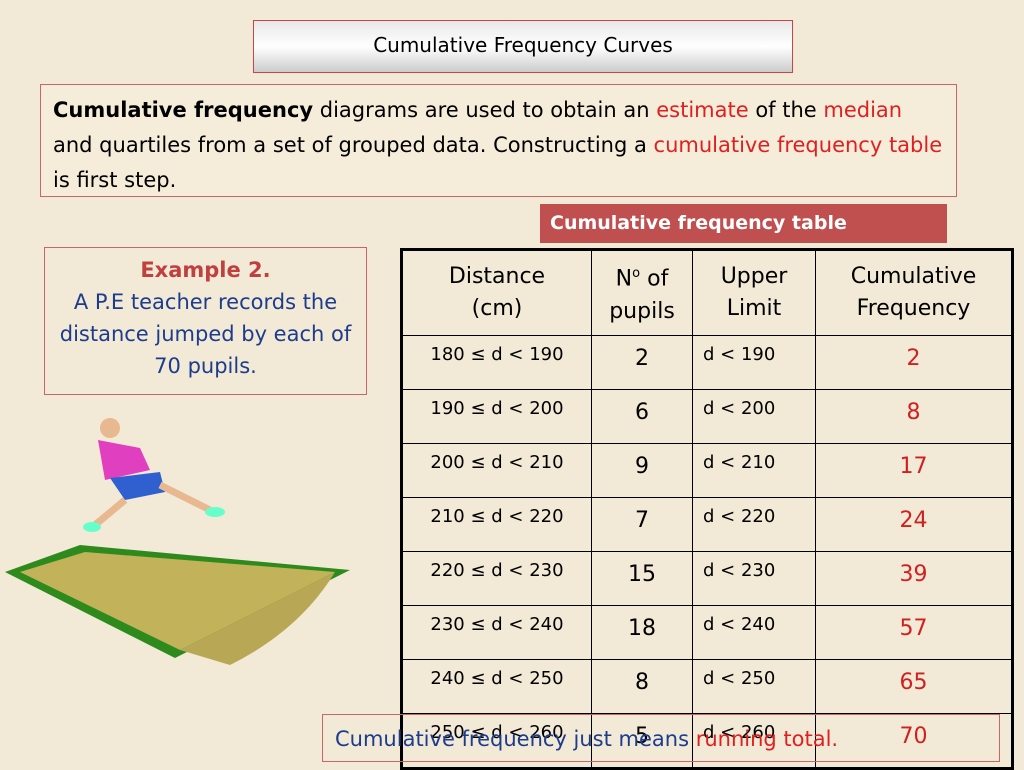 The image size is (1024, 770). What do you see at coordinates (914, 578) in the screenshot?
I see `table-cell: 39` at bounding box center [914, 578].